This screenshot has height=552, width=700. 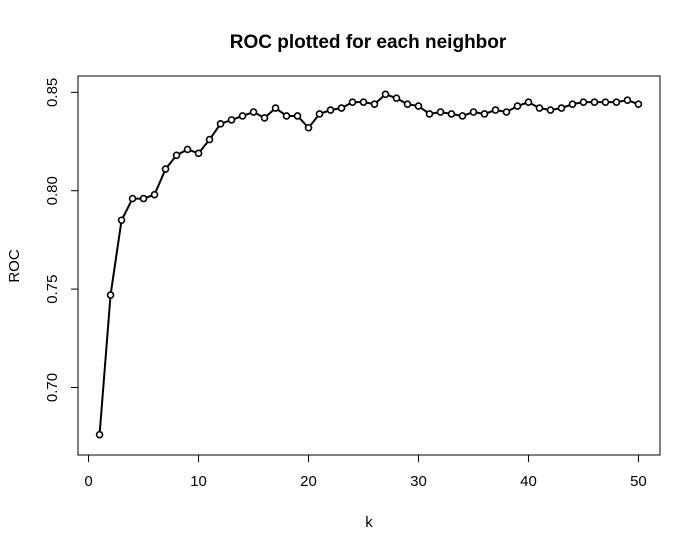 What do you see at coordinates (368, 42) in the screenshot?
I see `chart-title: ROC plotted for each neighbor` at bounding box center [368, 42].